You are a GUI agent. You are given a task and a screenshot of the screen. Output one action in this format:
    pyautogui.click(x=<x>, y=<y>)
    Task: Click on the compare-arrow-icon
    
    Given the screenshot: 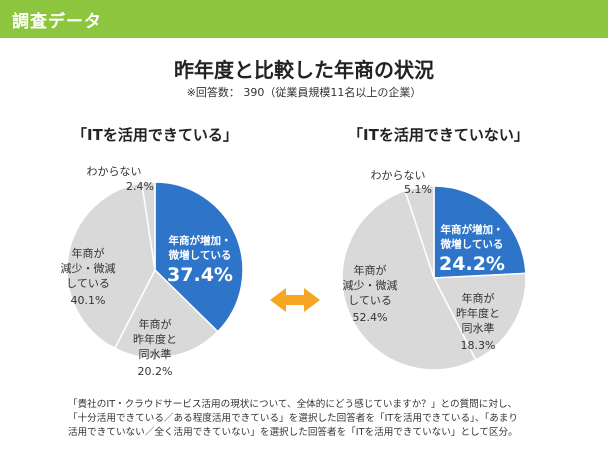 What is the action you would take?
    pyautogui.click(x=295, y=300)
    